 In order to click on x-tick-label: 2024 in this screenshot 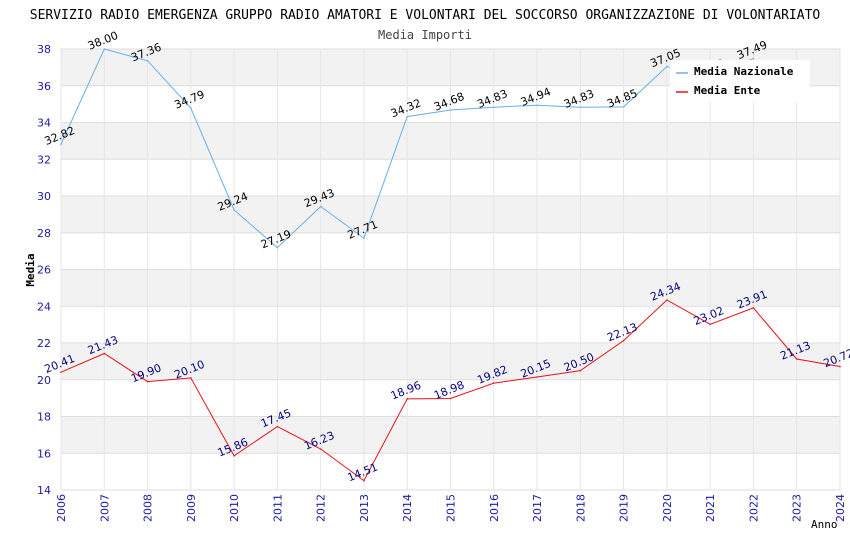, I will do `click(840, 508)`.